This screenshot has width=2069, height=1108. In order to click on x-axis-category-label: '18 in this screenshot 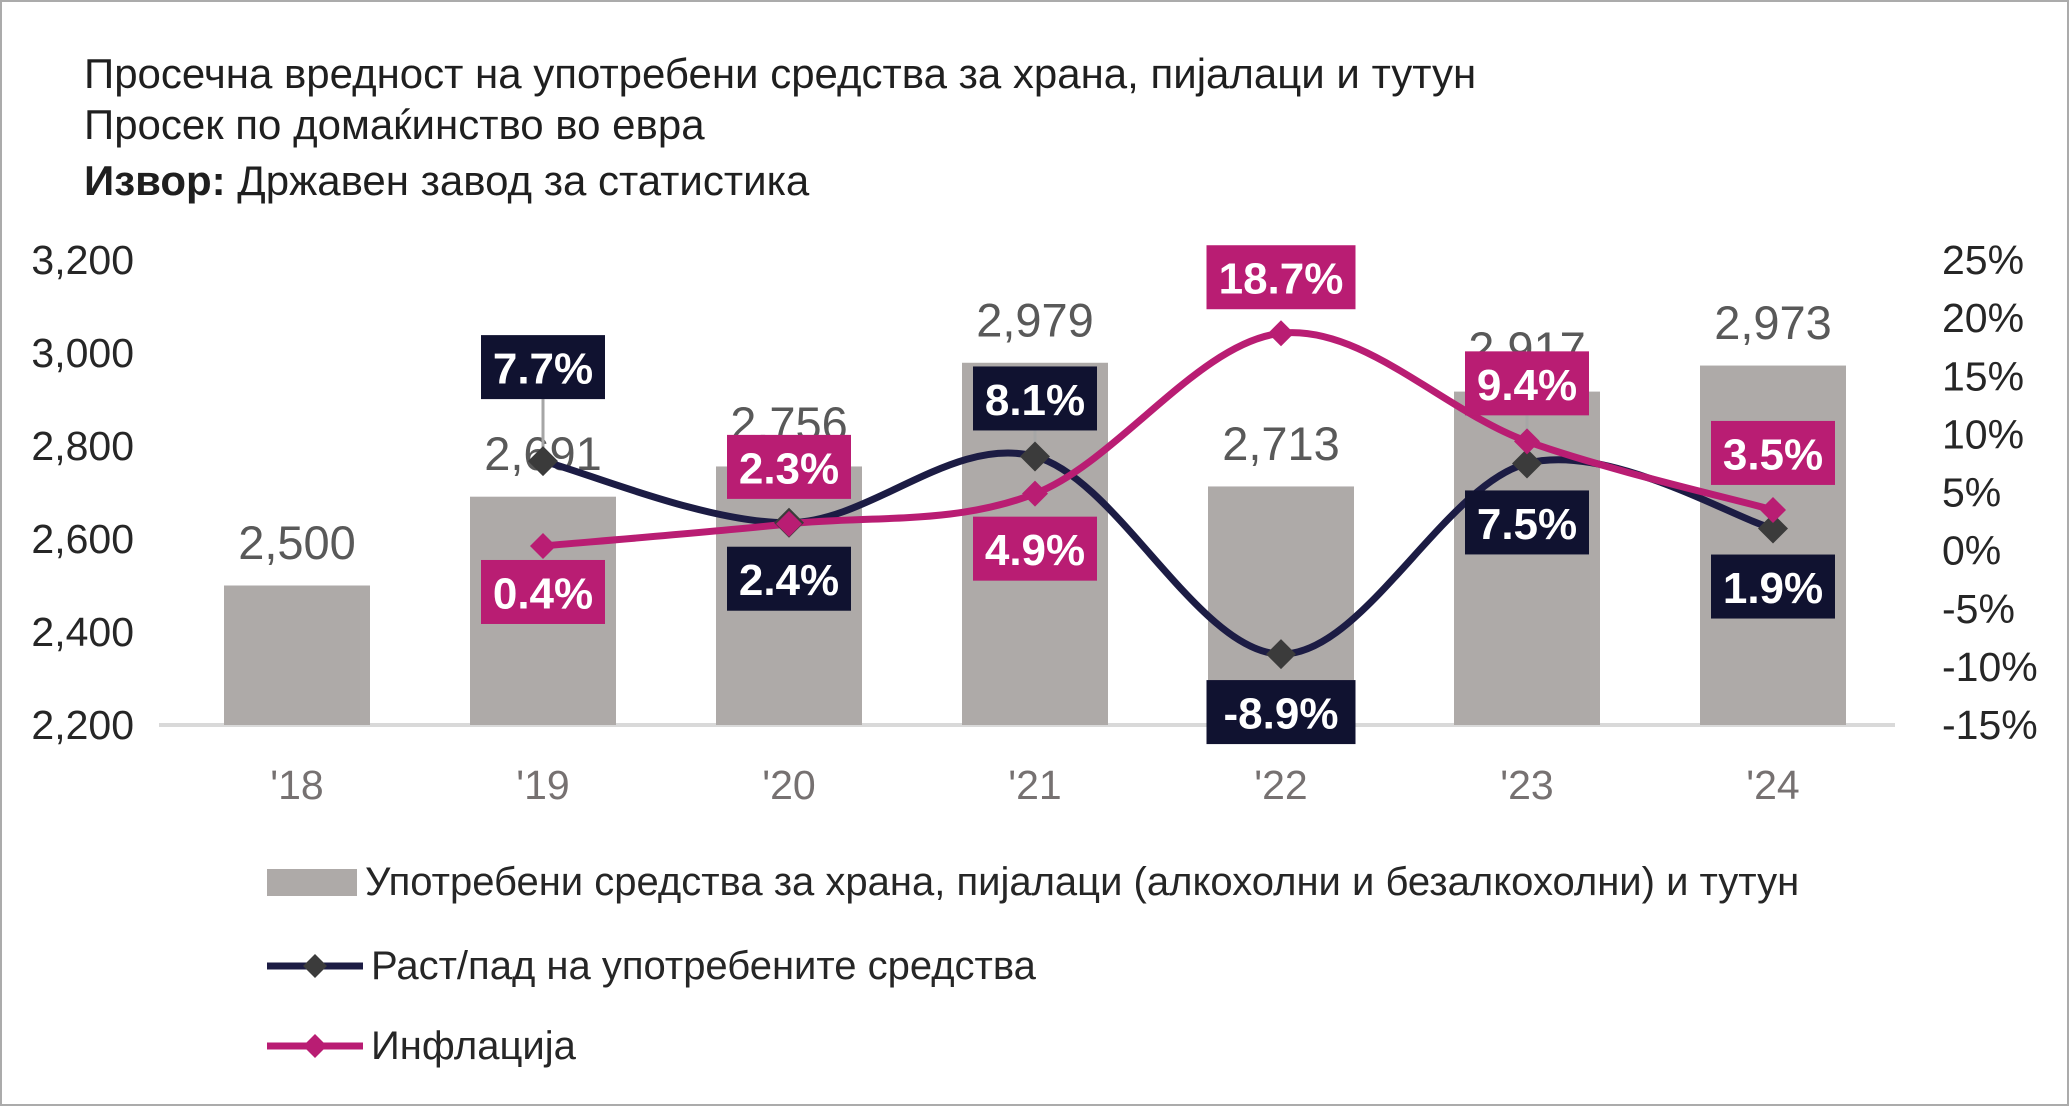, I will do `click(296, 785)`.